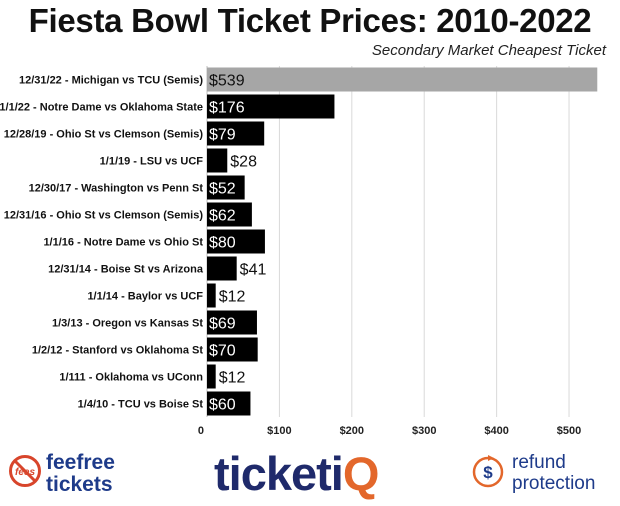 The width and height of the screenshot is (620, 506). What do you see at coordinates (104, 135) in the screenshot?
I see `category-label: 12/28/19 - Ohio St vs Clemson (Semis)` at bounding box center [104, 135].